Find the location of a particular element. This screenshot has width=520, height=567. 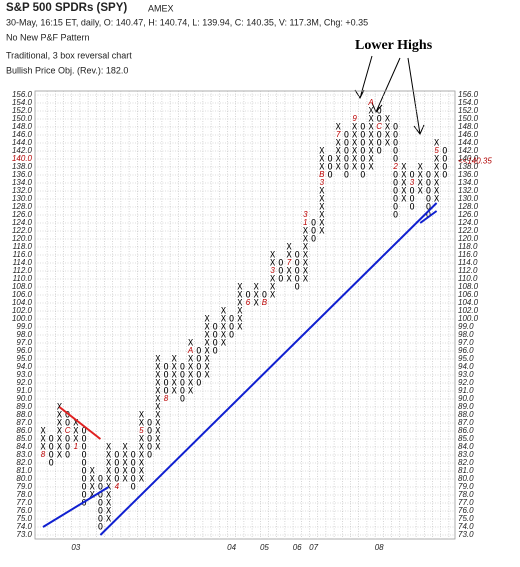

y-tick-label-right: 84.0 is located at coordinates (466, 446).